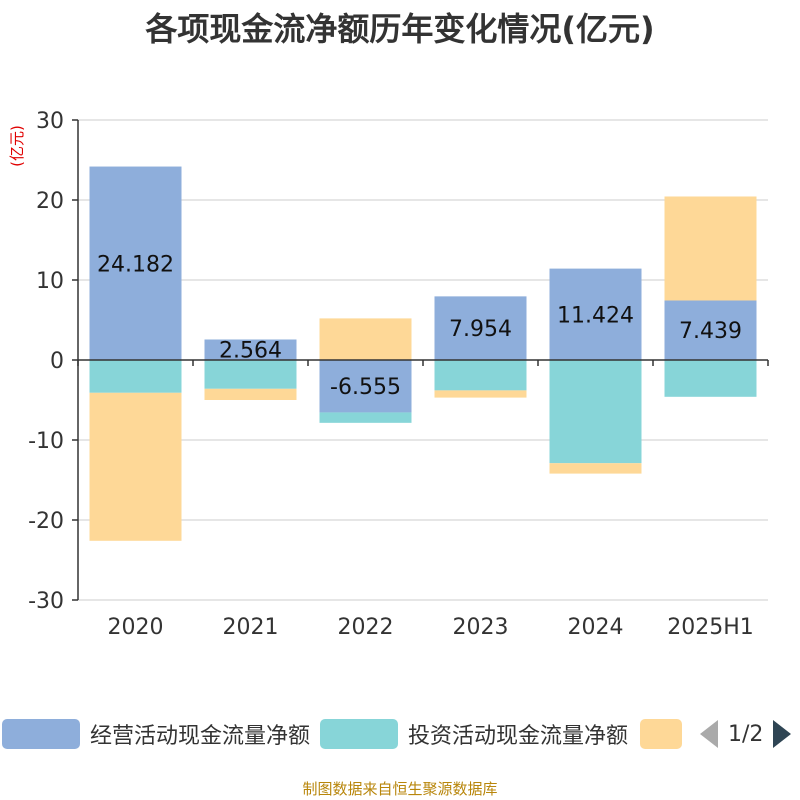  Describe the element at coordinates (50, 121) in the screenshot. I see `y-tick-label: 30` at that location.